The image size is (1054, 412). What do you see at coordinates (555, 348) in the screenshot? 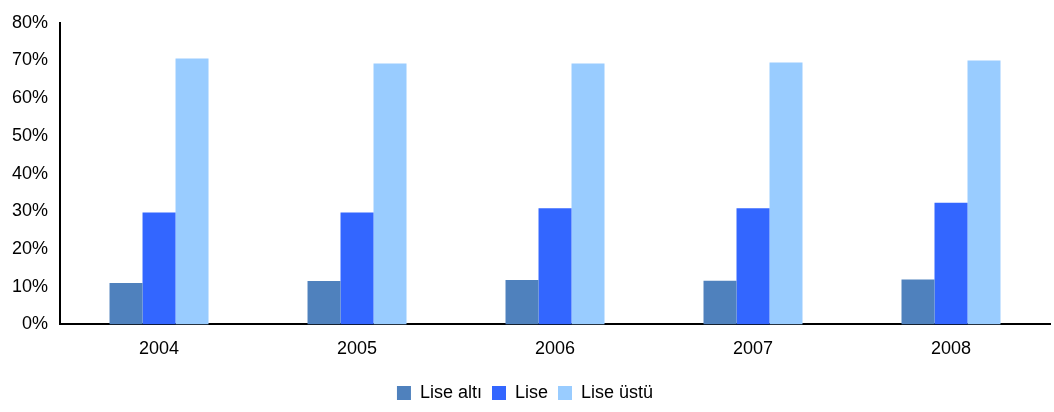
I see `x-tick-label: 2006` at bounding box center [555, 348].